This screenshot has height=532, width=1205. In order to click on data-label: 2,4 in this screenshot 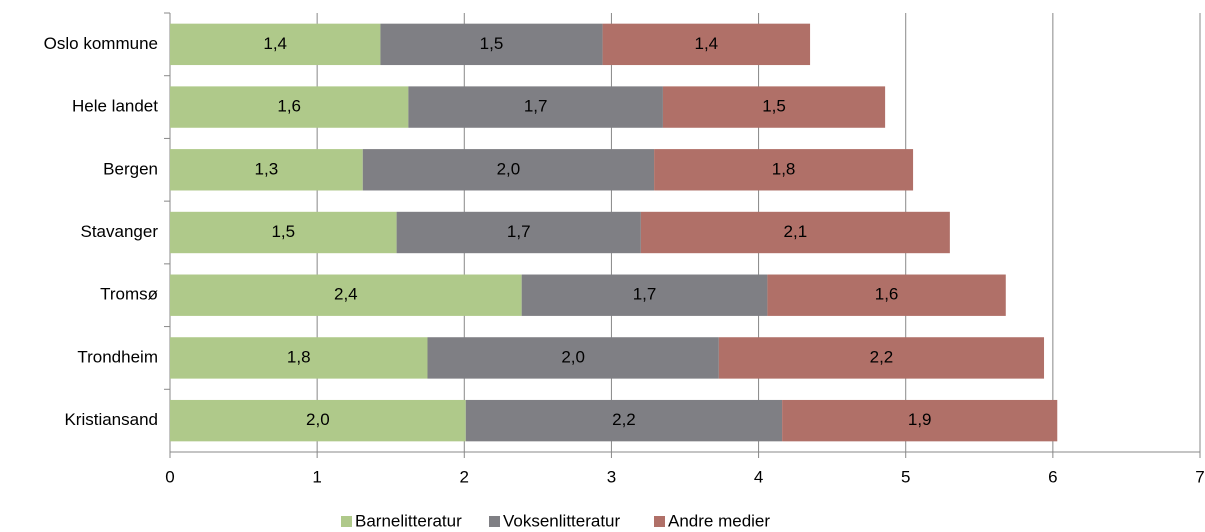, I will do `click(346, 294)`.